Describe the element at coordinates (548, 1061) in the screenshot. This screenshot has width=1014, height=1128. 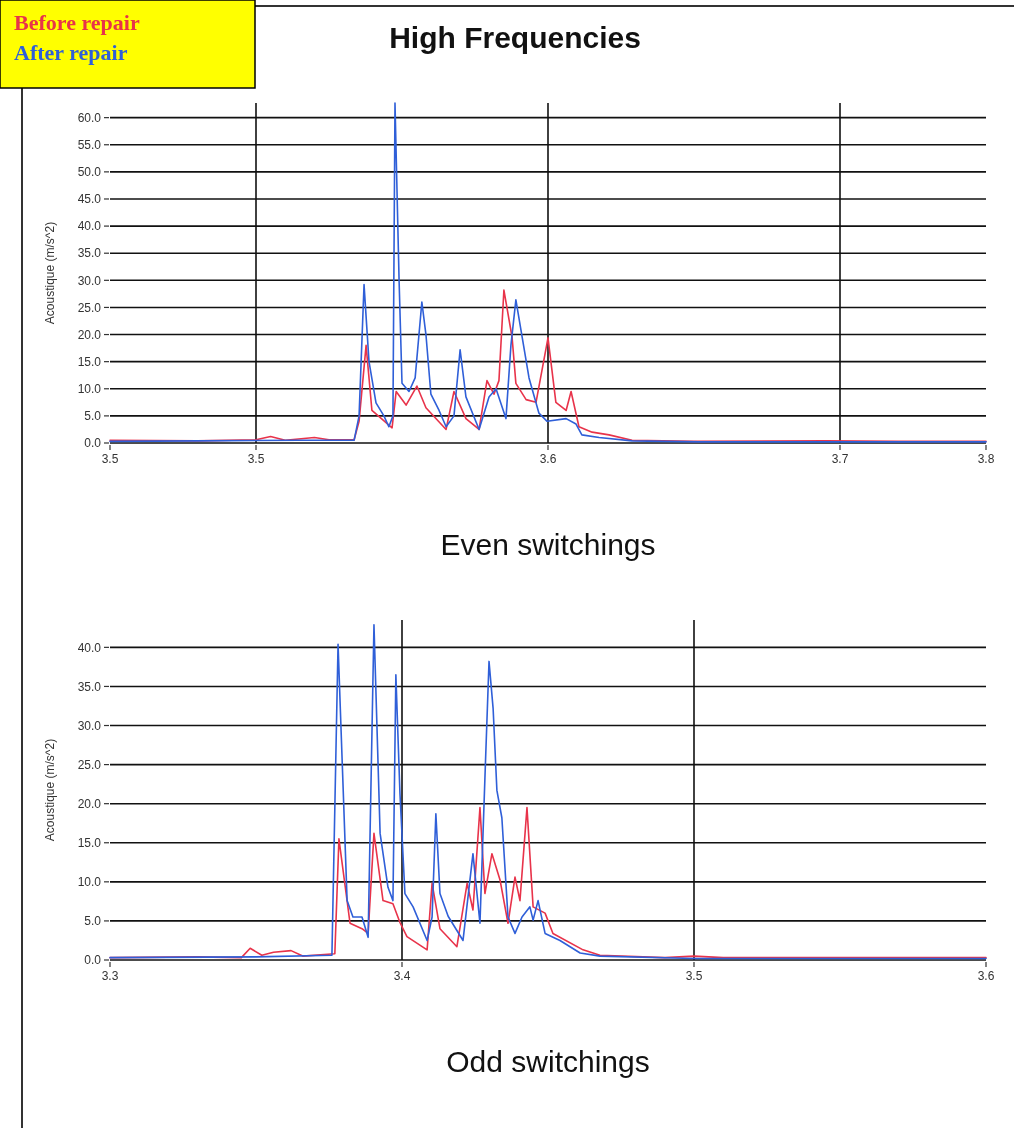
I see `x-axis-title: Odd switchings` at that location.